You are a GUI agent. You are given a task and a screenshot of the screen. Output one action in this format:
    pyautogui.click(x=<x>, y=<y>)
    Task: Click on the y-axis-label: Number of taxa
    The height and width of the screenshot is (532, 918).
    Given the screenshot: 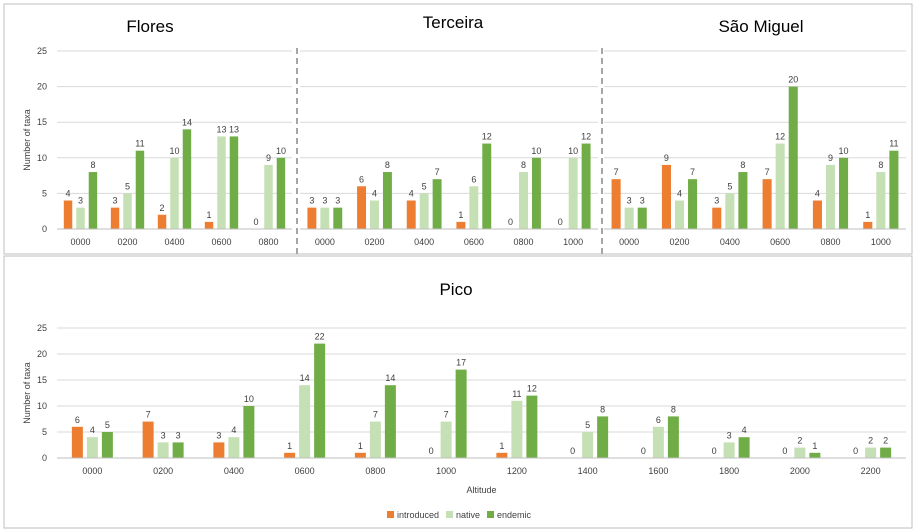 What is the action you would take?
    pyautogui.click(x=27, y=140)
    